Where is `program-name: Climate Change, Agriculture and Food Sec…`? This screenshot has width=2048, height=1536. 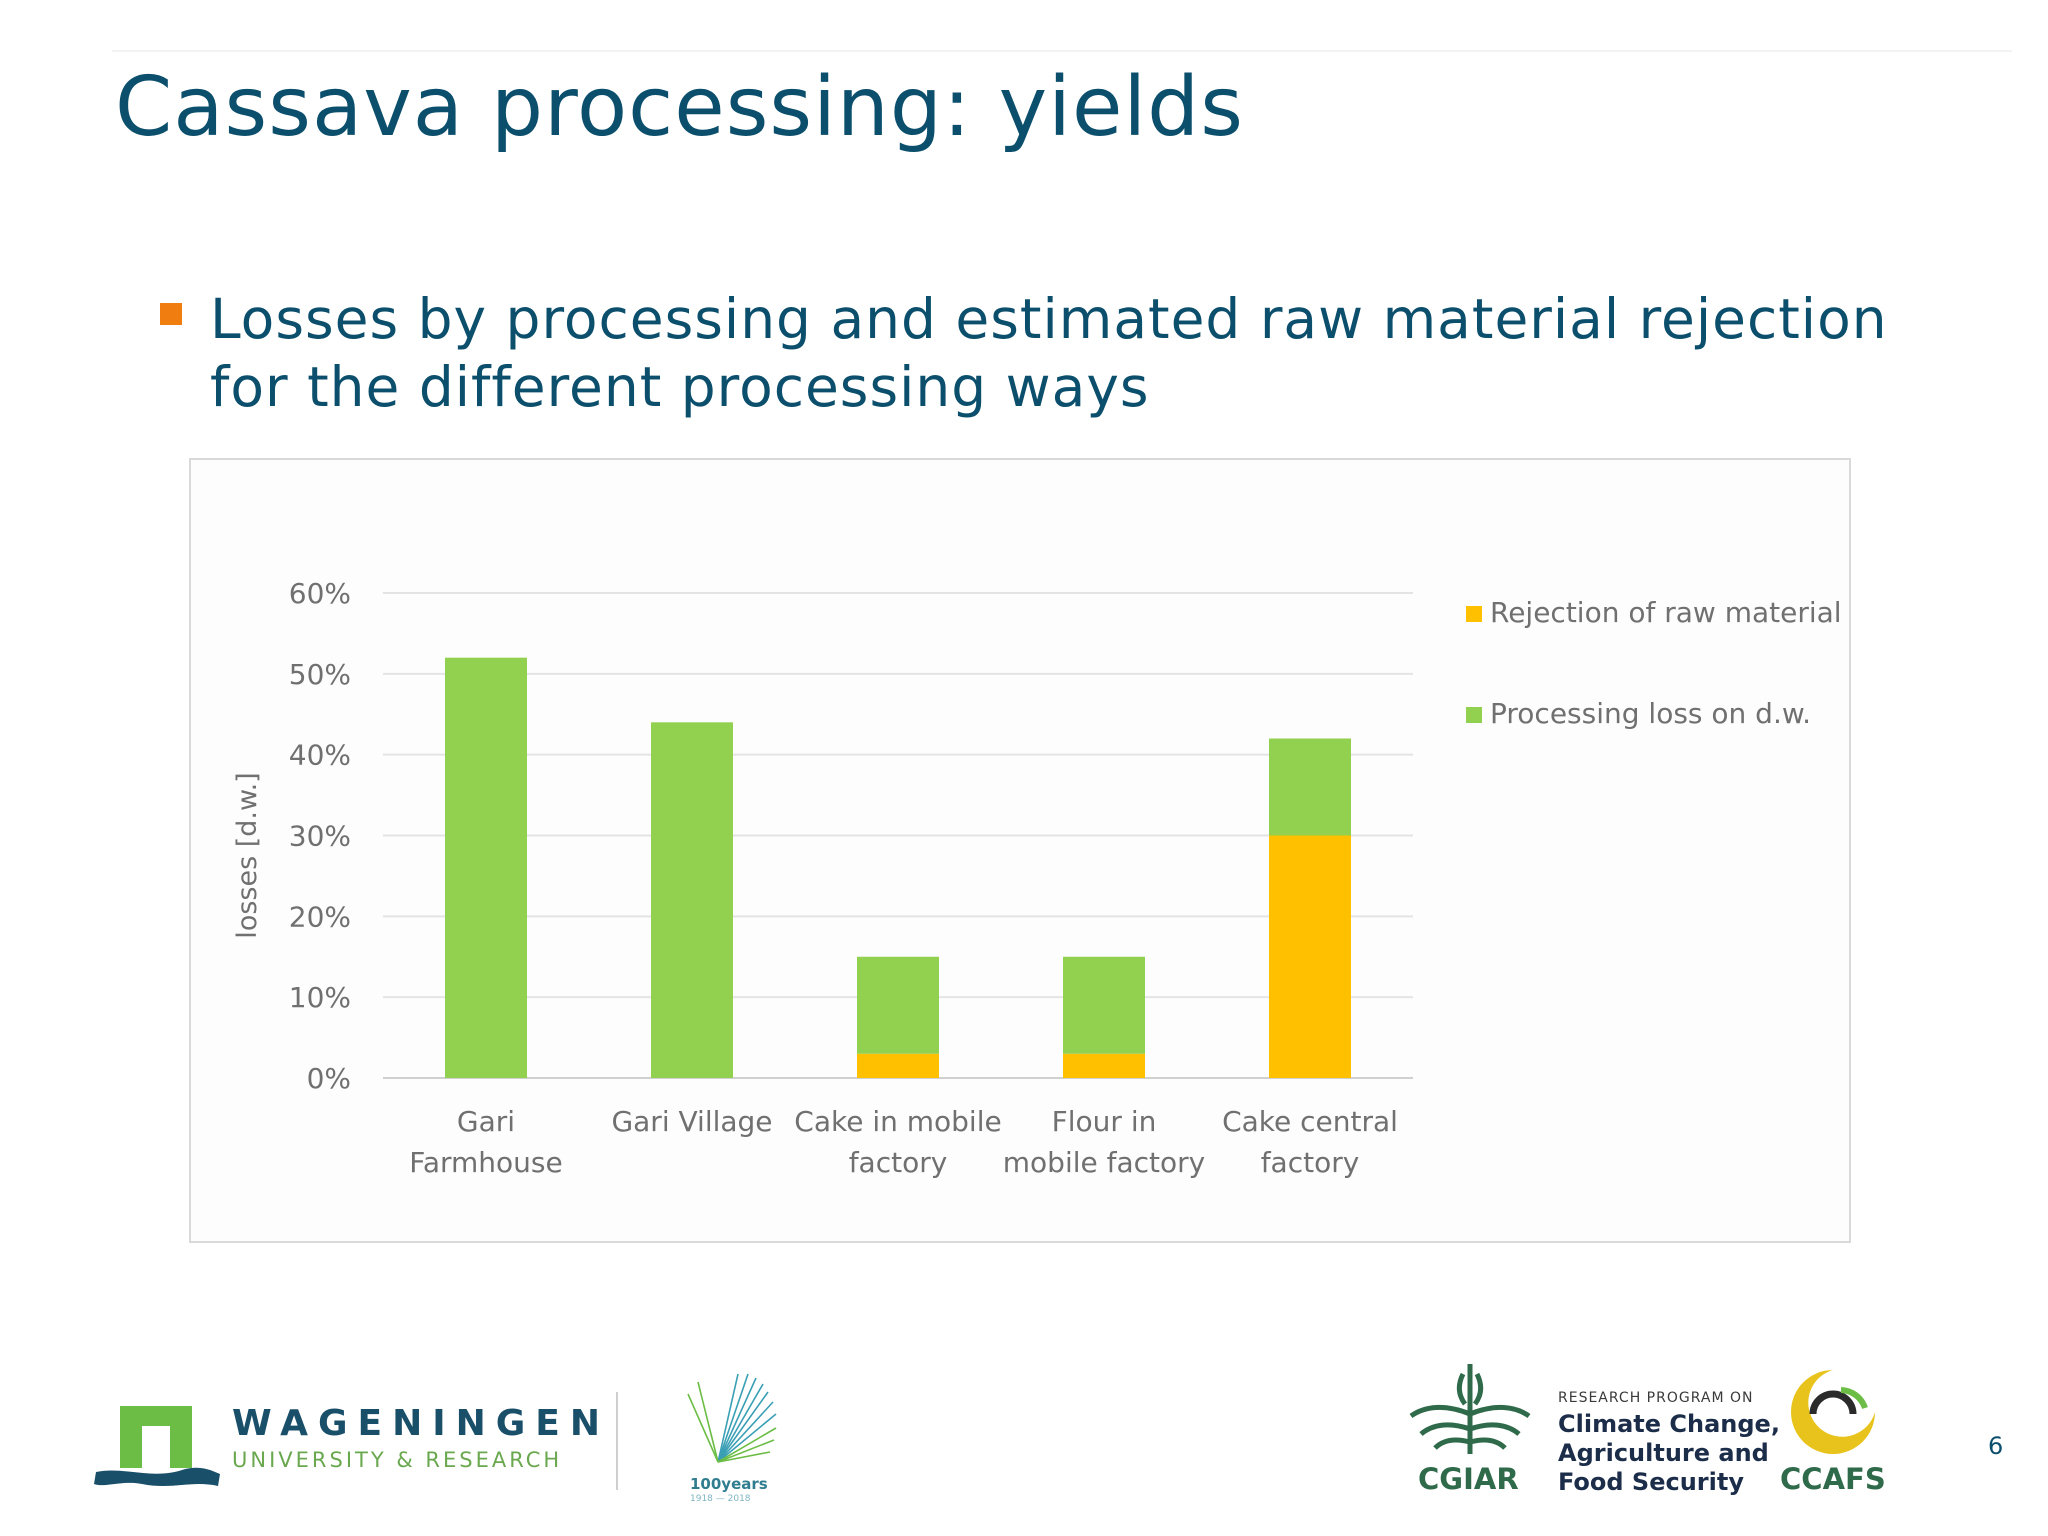 program-name: Climate Change, Agriculture and Food Sec… is located at coordinates (1673, 1453).